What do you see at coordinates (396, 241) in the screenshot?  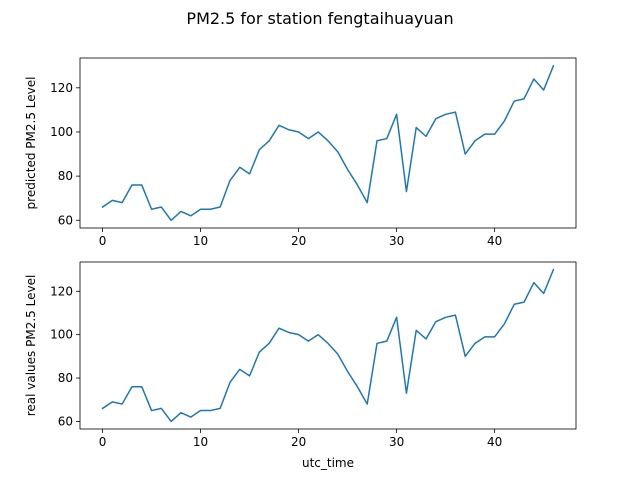 I see `predicted-x-tick-label: 30` at bounding box center [396, 241].